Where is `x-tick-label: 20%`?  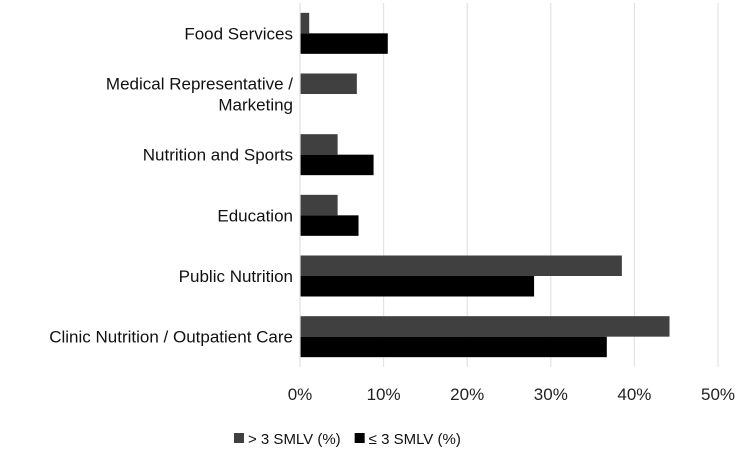
x-tick-label: 20% is located at coordinates (467, 394).